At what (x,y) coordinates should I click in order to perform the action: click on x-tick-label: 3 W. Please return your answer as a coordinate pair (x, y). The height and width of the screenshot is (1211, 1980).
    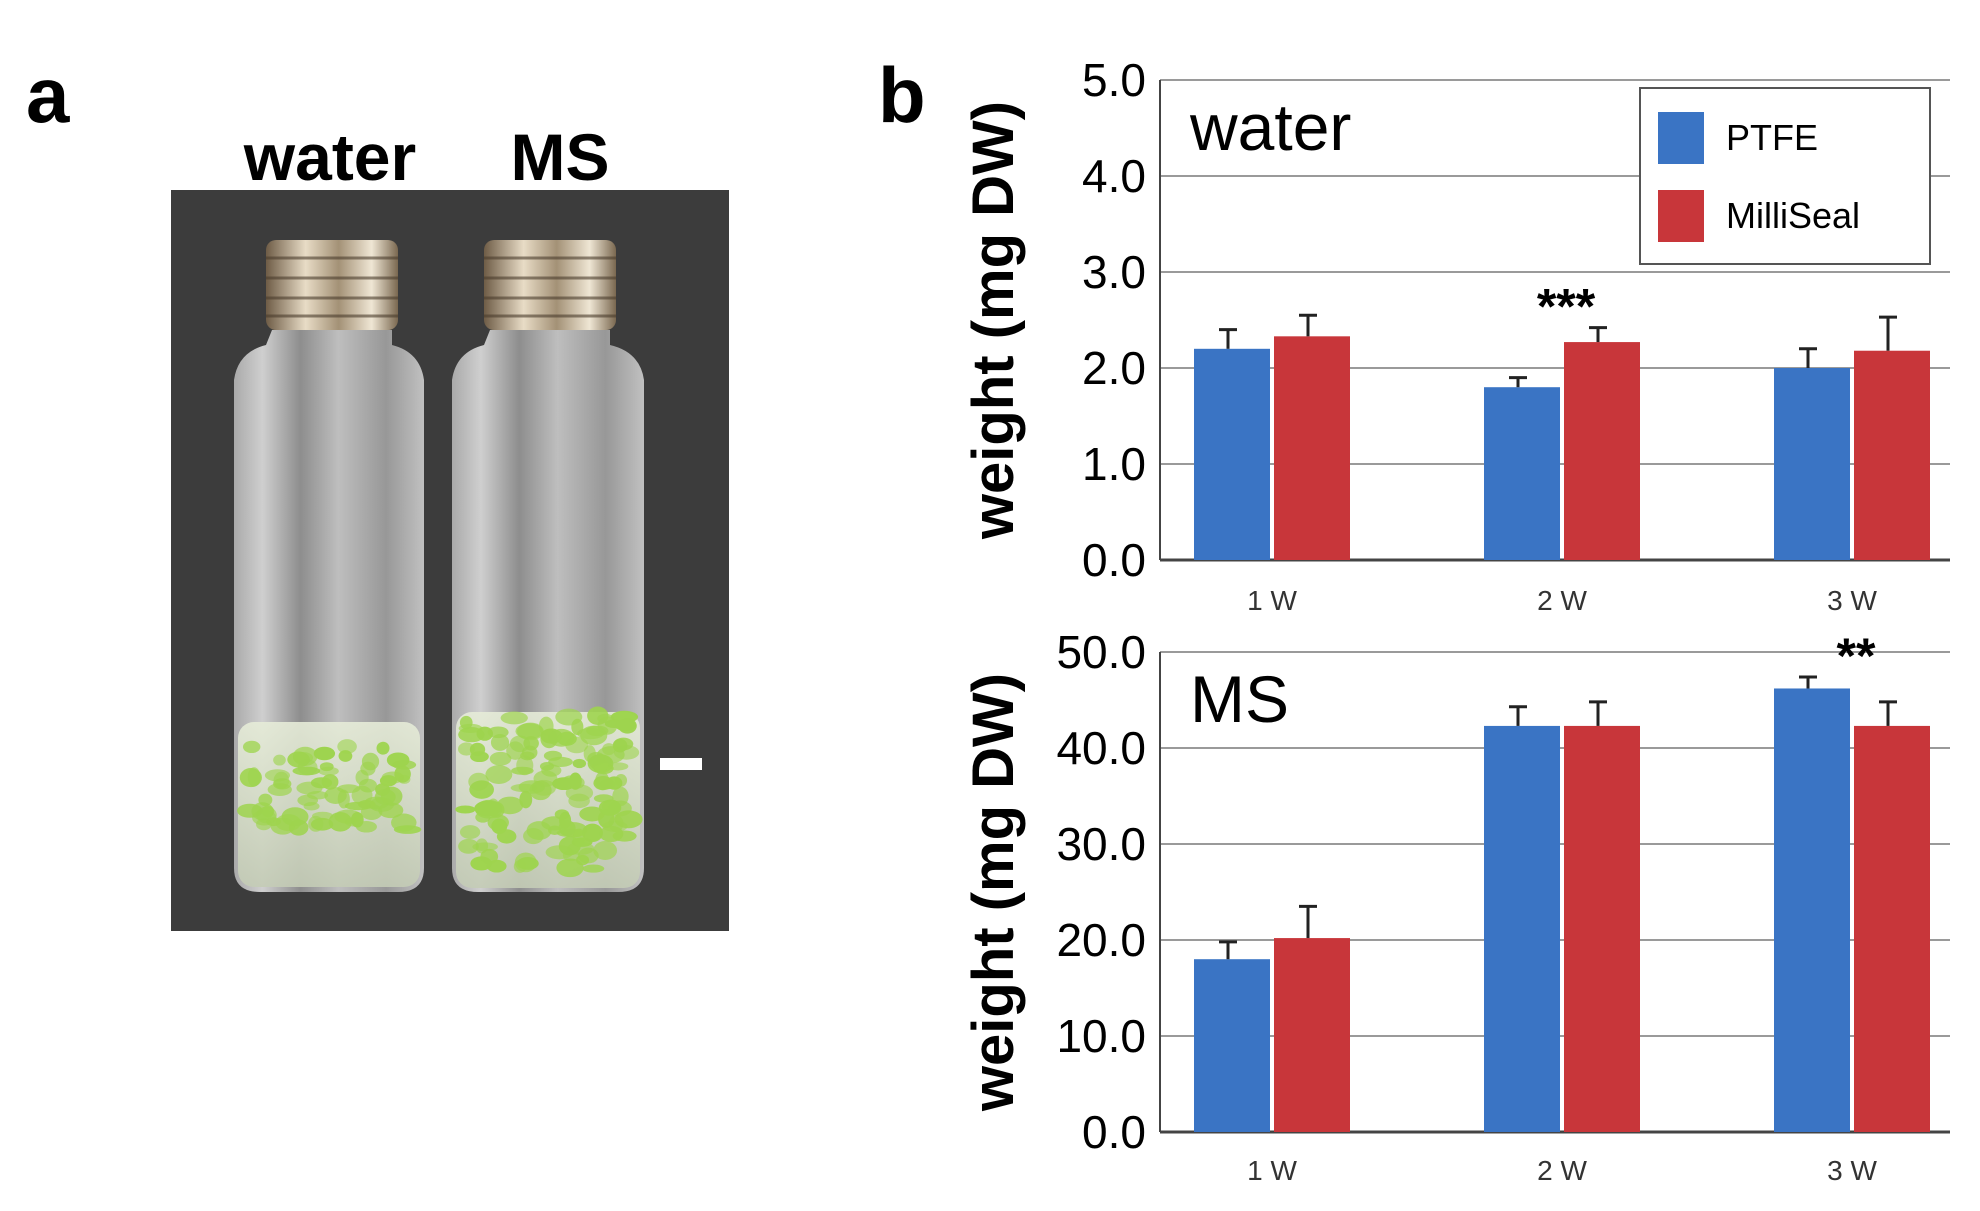
    Looking at the image, I should click on (1852, 1170).